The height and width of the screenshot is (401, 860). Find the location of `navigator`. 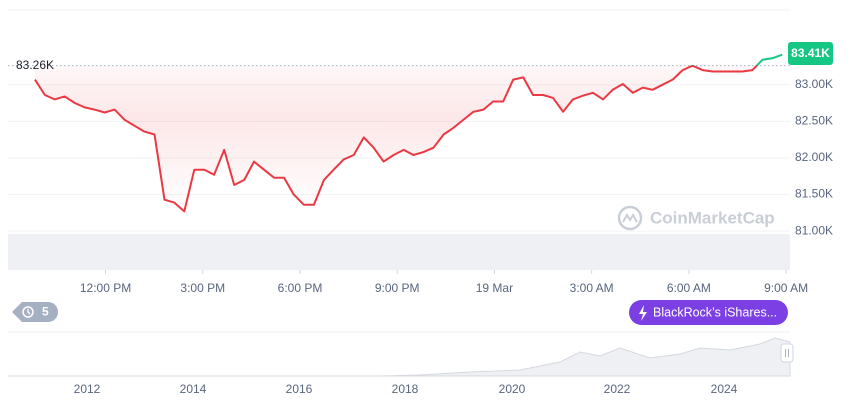

navigator is located at coordinates (401, 354).